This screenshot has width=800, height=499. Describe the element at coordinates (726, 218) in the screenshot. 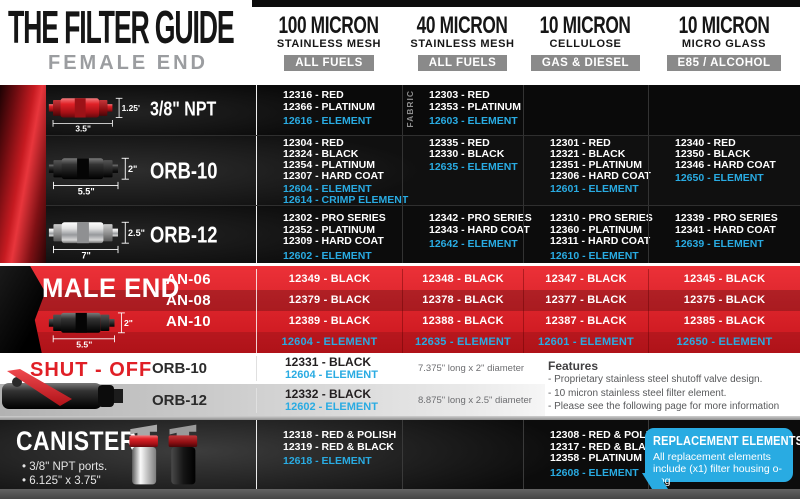

I see `part-number: 12339 - PRO SERIES` at that location.